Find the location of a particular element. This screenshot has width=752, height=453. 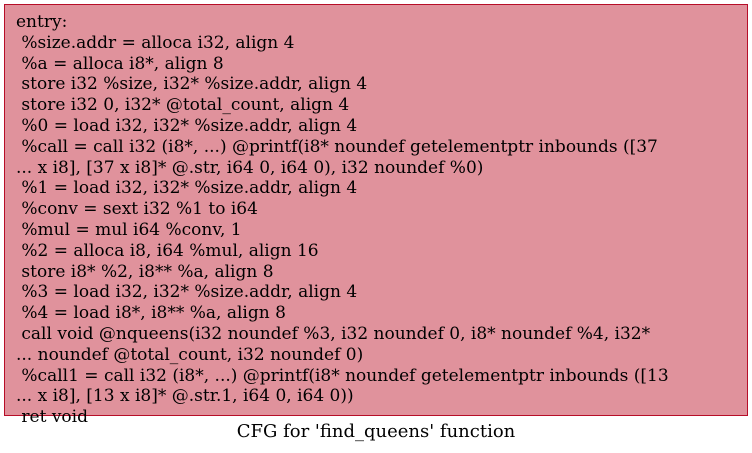

code-line: store i32 0, i32* @total_count, align 4 is located at coordinates (183, 105).